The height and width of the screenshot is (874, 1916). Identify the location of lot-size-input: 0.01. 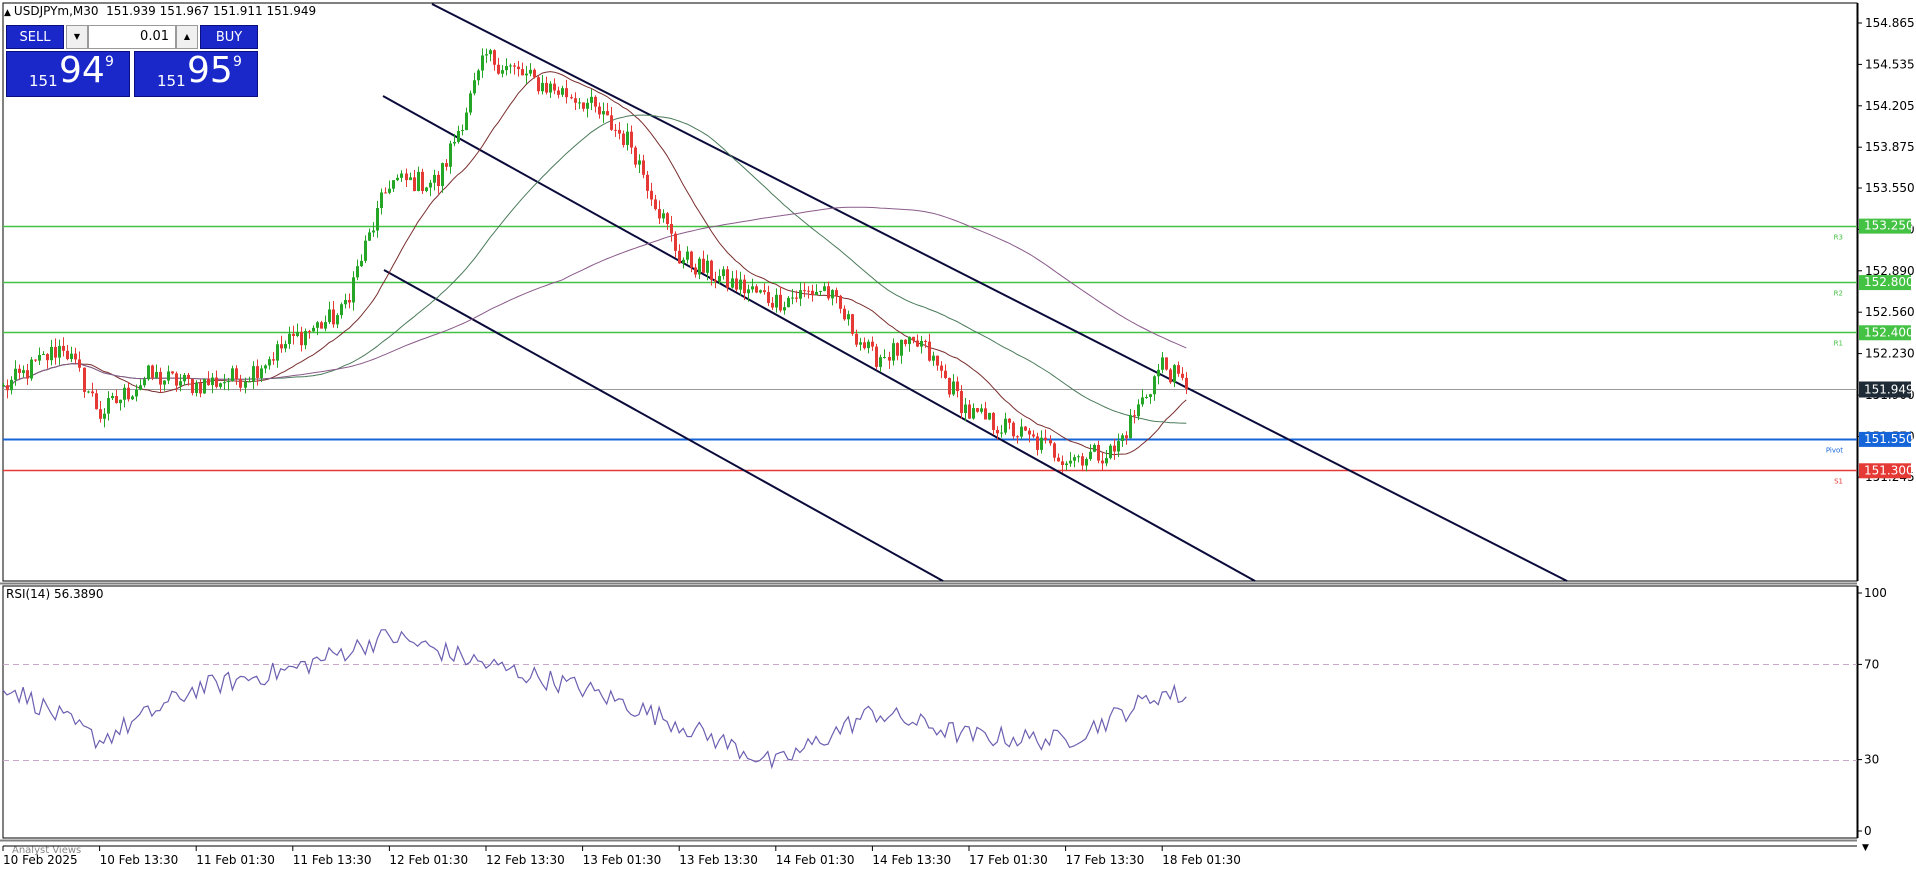
(132, 37).